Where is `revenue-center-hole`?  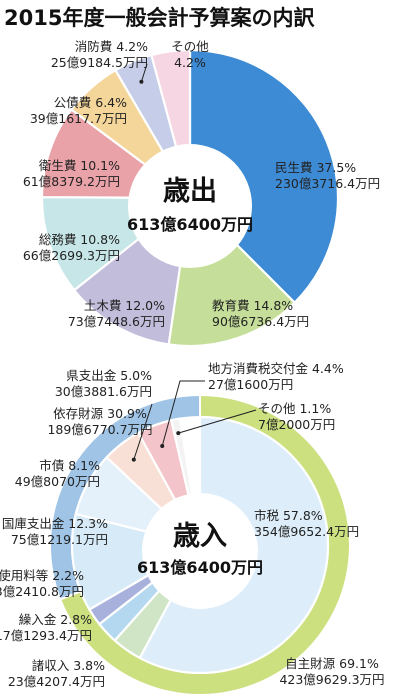 revenue-center-hole is located at coordinates (200, 551).